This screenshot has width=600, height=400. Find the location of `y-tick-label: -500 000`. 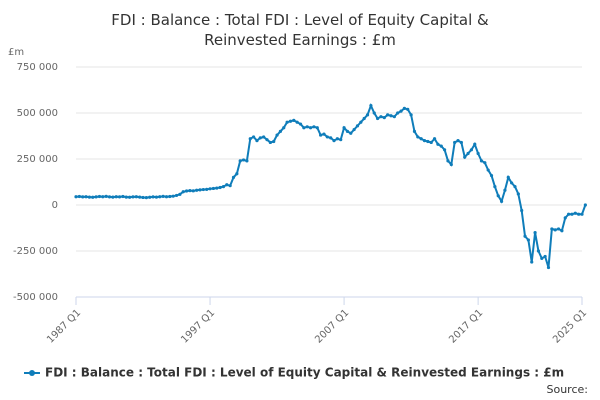

y-tick-label: -500 000 is located at coordinates (35, 297).